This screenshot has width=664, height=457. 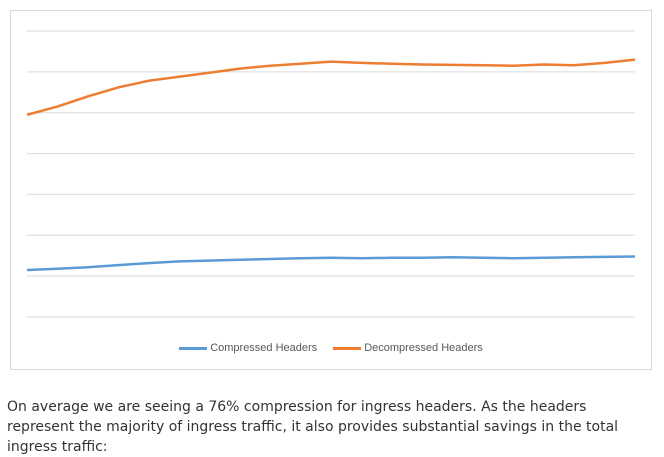 What do you see at coordinates (423, 348) in the screenshot?
I see `legend-label-decompressed: Decompressed Headers` at bounding box center [423, 348].